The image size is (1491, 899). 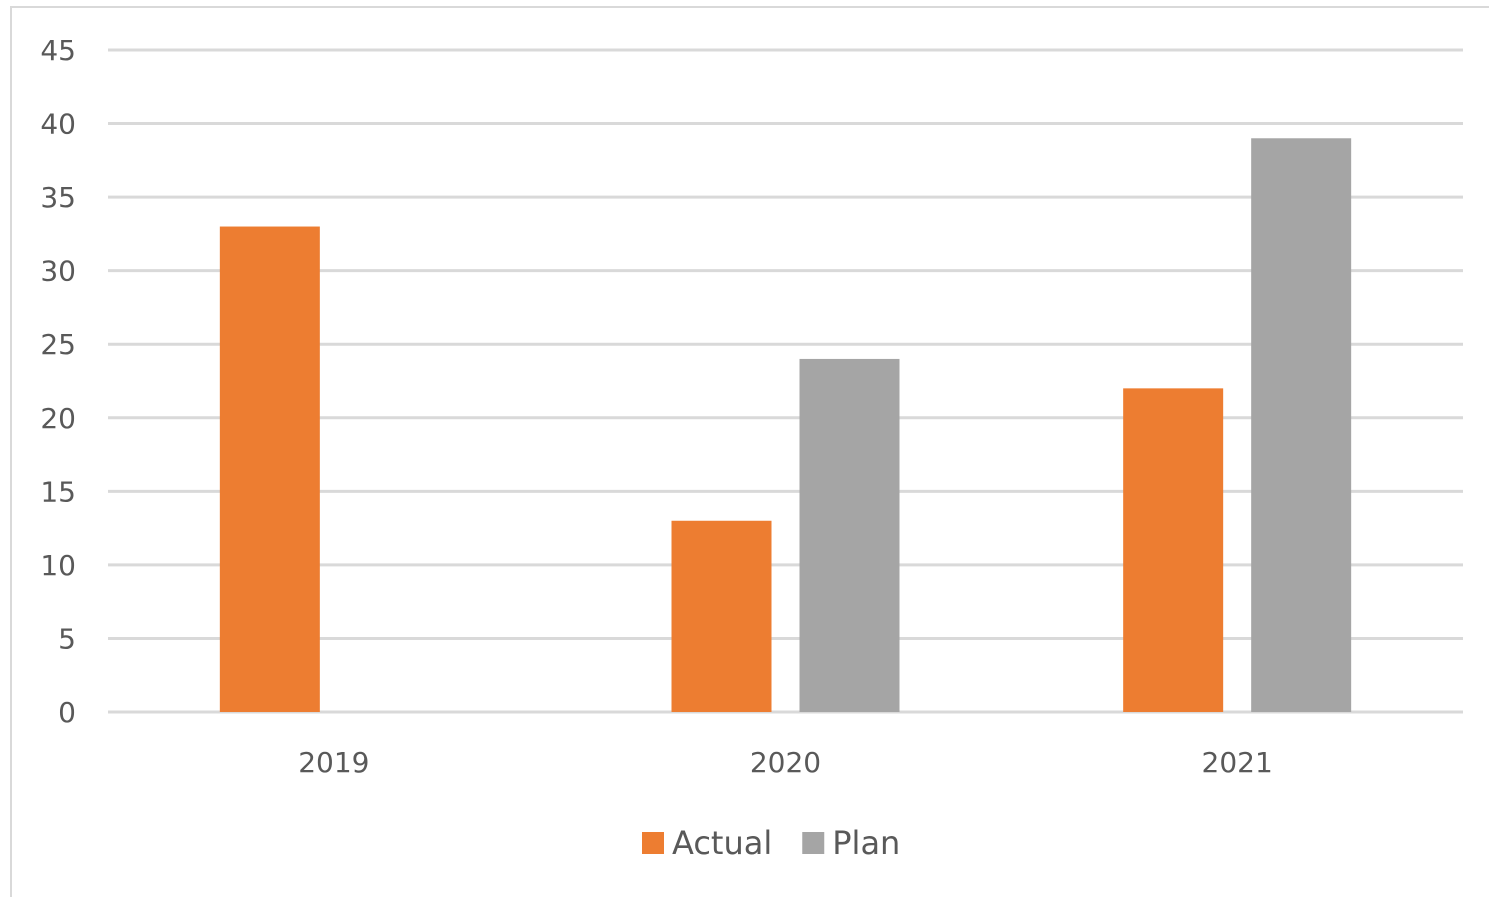 I want to click on y-tick-label: 20, so click(x=58, y=418).